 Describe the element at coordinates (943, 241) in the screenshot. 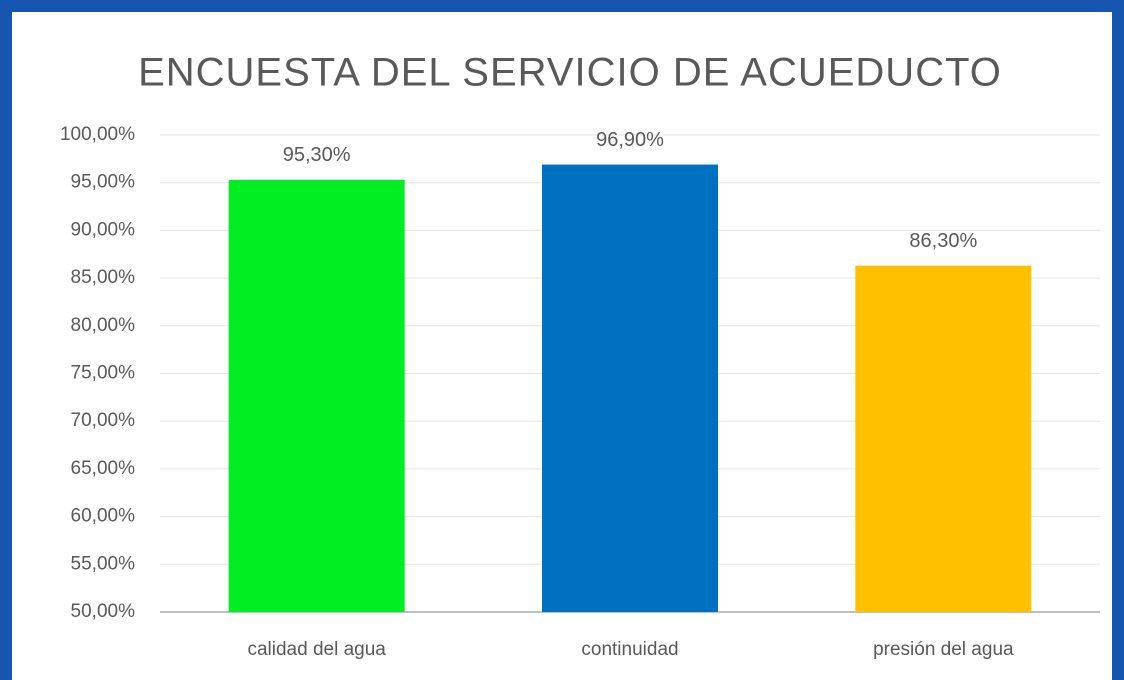

I see `data-label: 86,30%` at that location.